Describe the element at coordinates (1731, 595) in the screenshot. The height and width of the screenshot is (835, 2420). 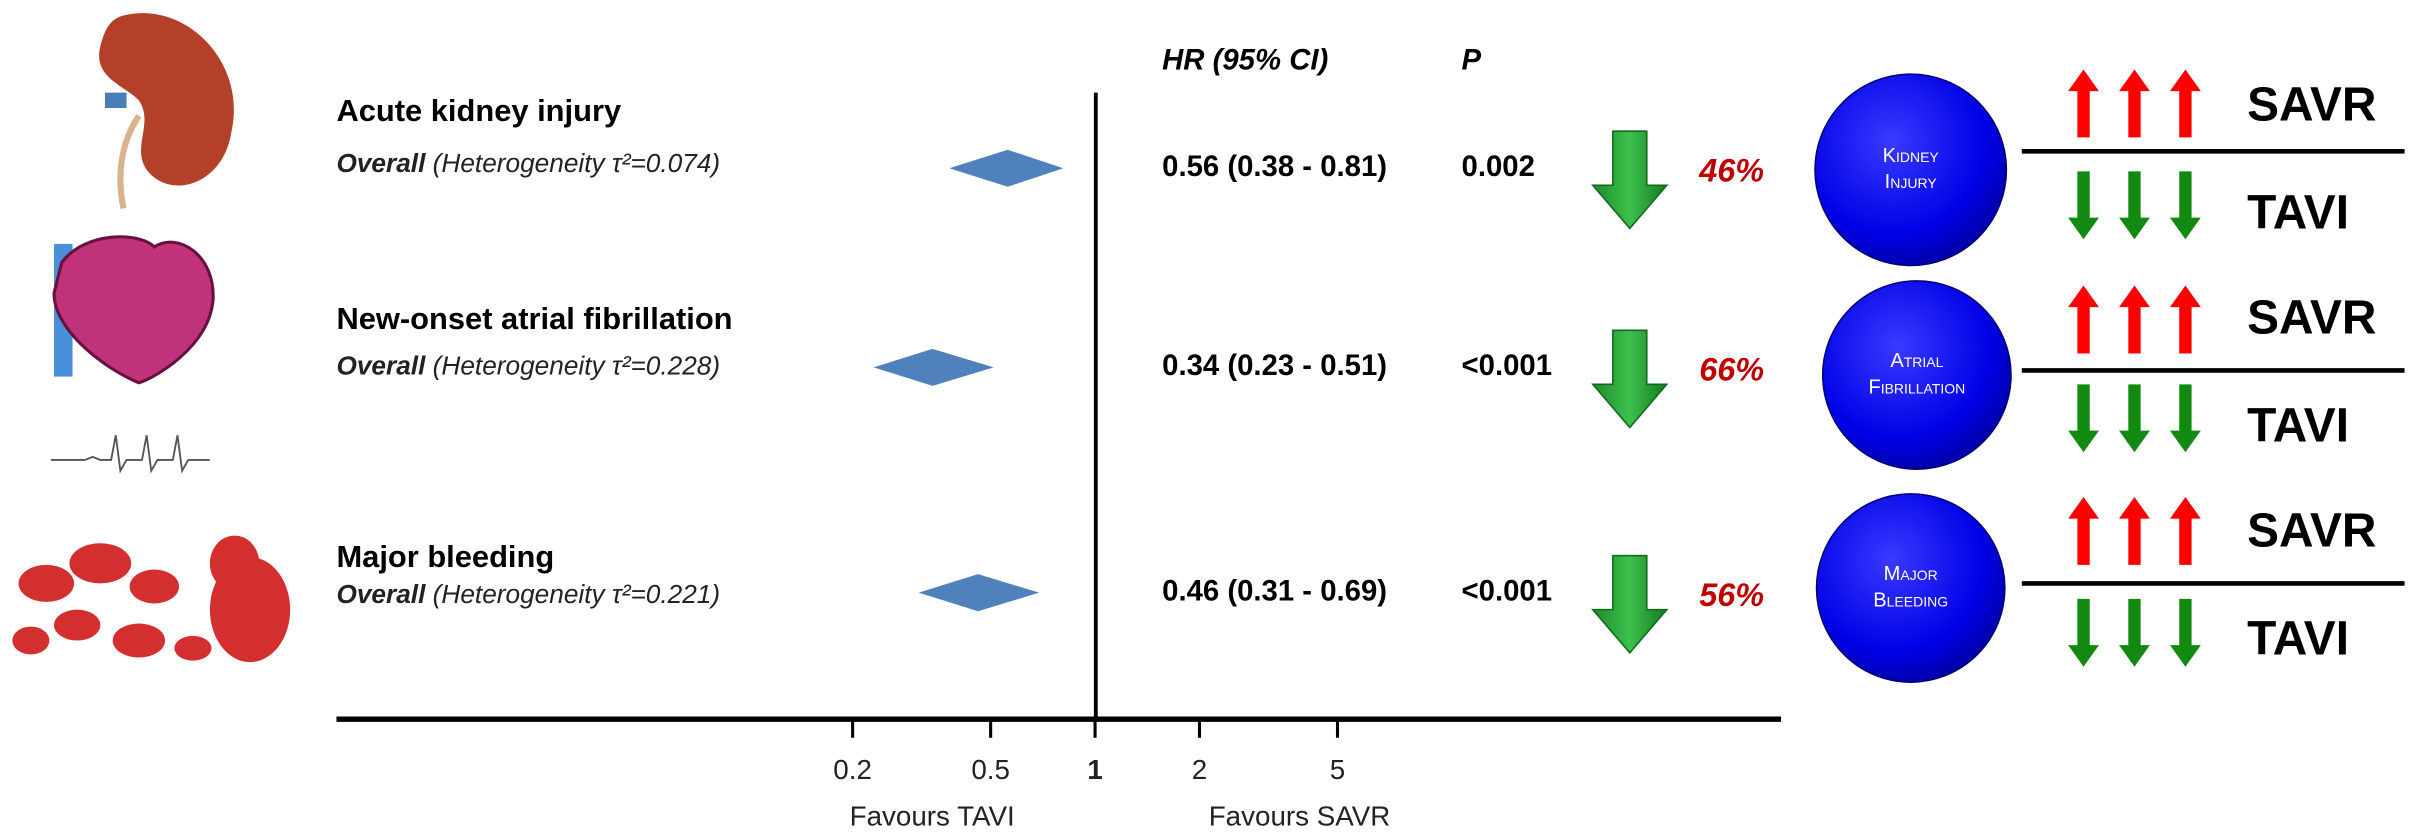
I see `reduction-label: 56%` at that location.